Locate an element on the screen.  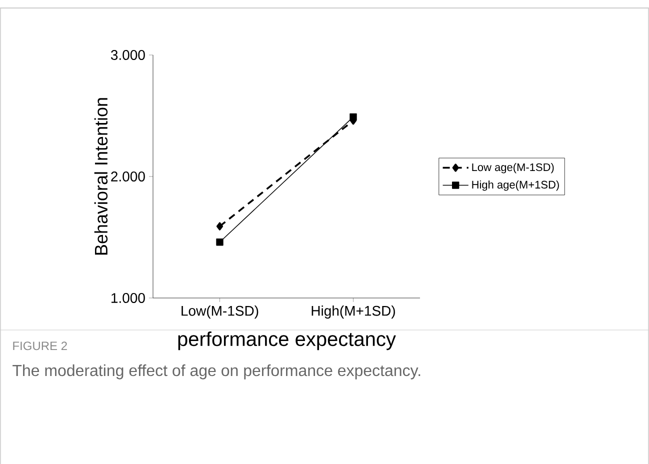
y-tick-label: 2.000 is located at coordinates (128, 177).